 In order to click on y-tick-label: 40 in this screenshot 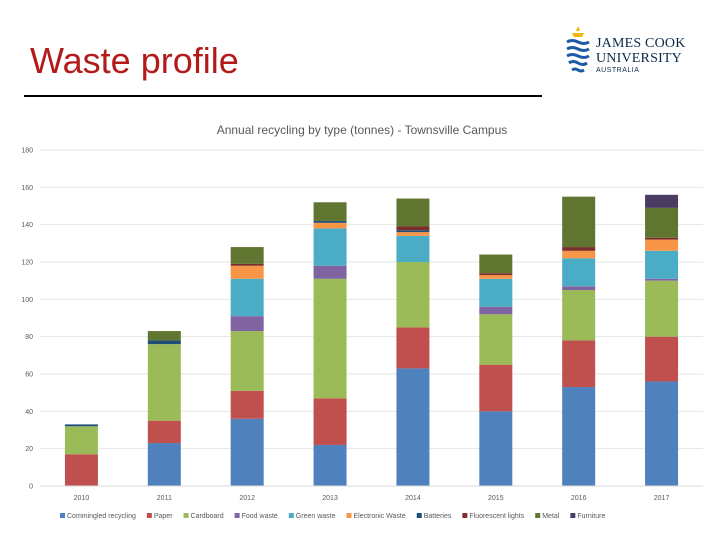, I will do `click(29, 412)`.